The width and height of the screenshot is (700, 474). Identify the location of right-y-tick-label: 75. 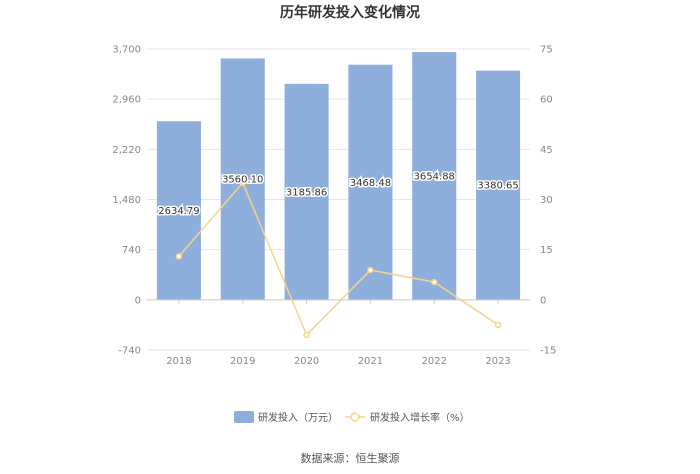
(546, 50).